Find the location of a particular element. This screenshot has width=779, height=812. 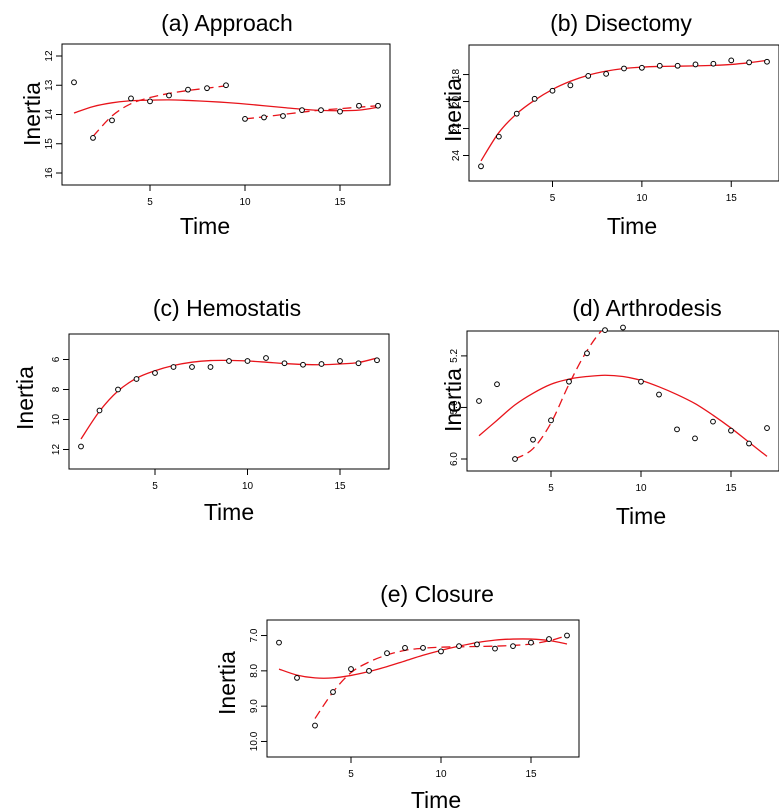

panel-a-title: (a) Approach is located at coordinates (227, 23).